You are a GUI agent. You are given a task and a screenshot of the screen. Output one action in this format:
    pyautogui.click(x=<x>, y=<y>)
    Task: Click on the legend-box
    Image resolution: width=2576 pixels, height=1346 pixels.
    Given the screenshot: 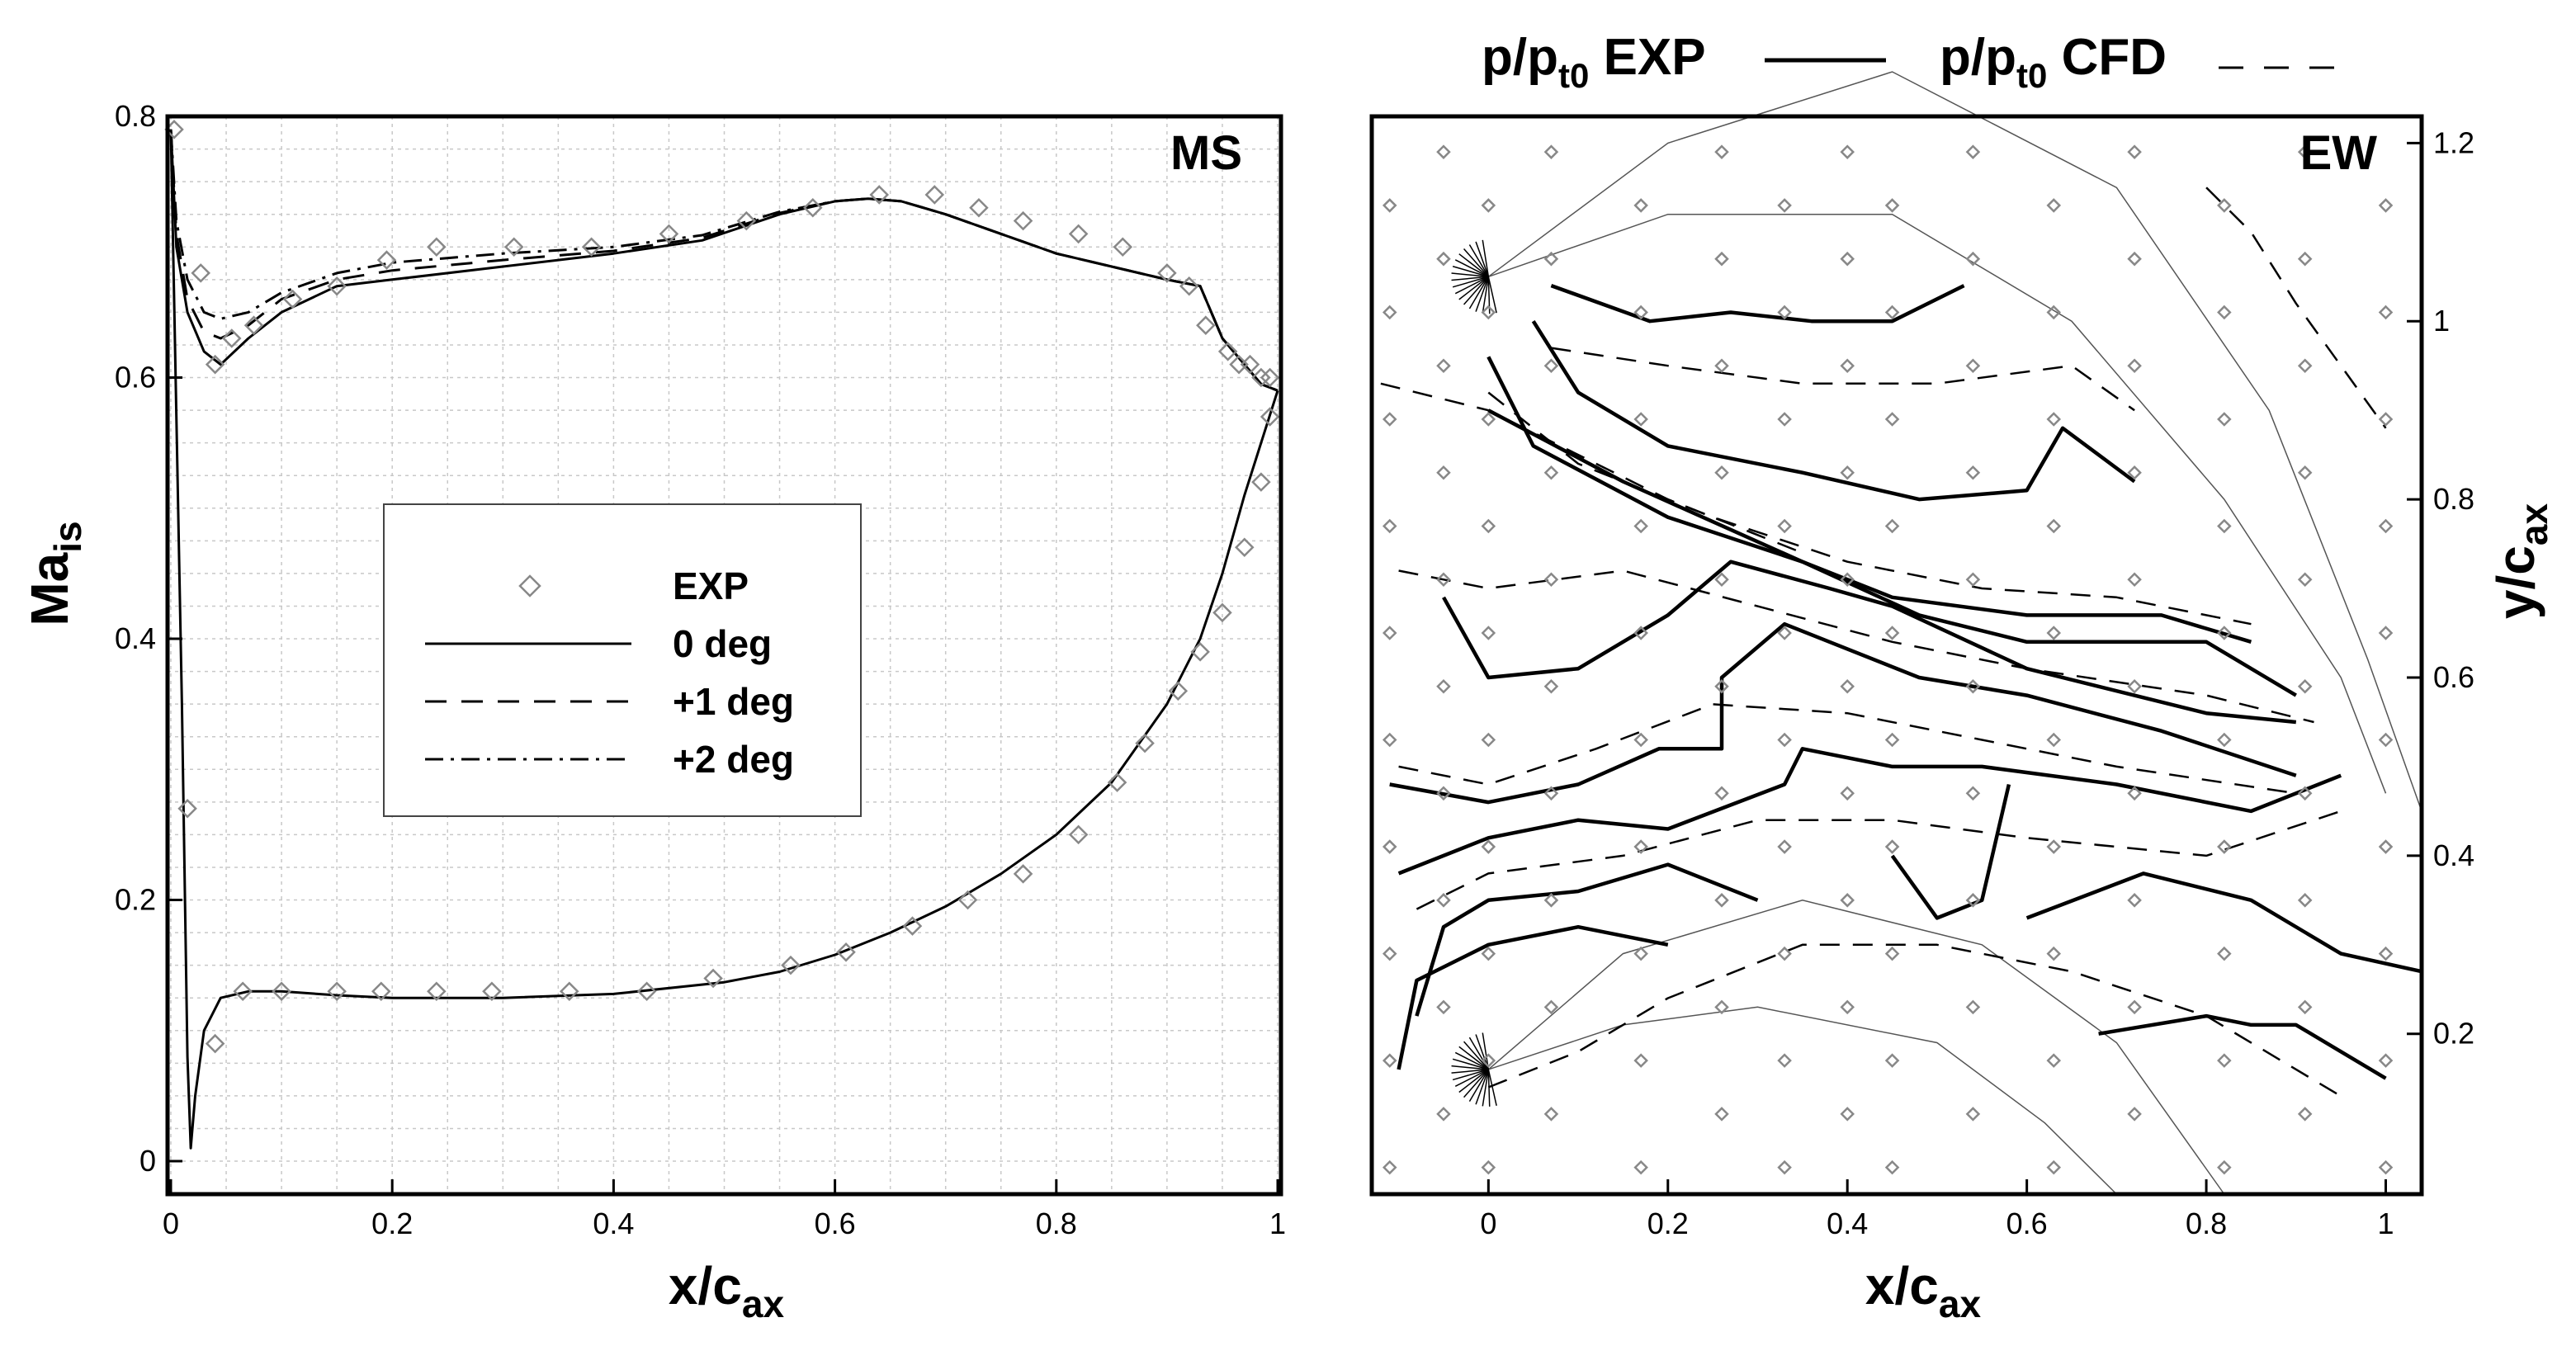 What is the action you would take?
    pyautogui.click(x=622, y=660)
    